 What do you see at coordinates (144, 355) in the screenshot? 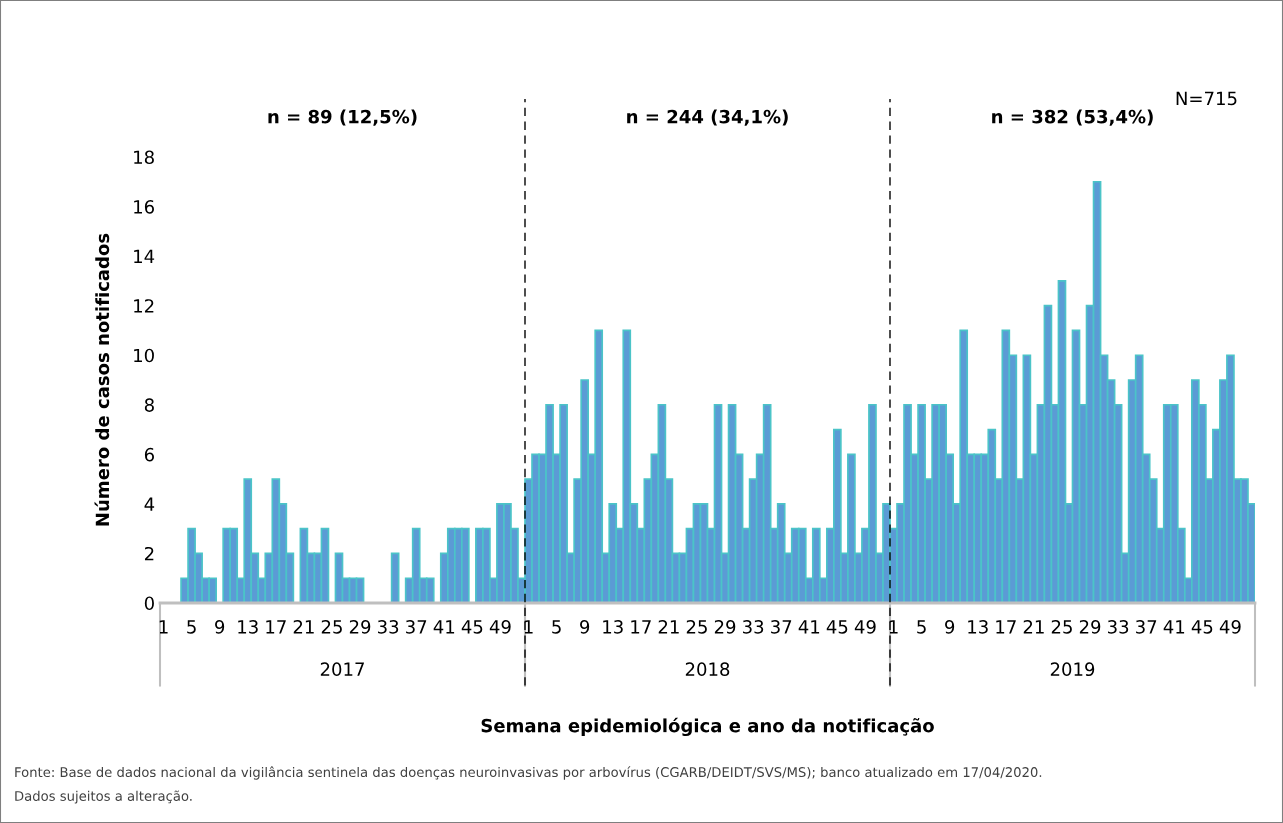
I see `y-tick-label: 10` at bounding box center [144, 355].